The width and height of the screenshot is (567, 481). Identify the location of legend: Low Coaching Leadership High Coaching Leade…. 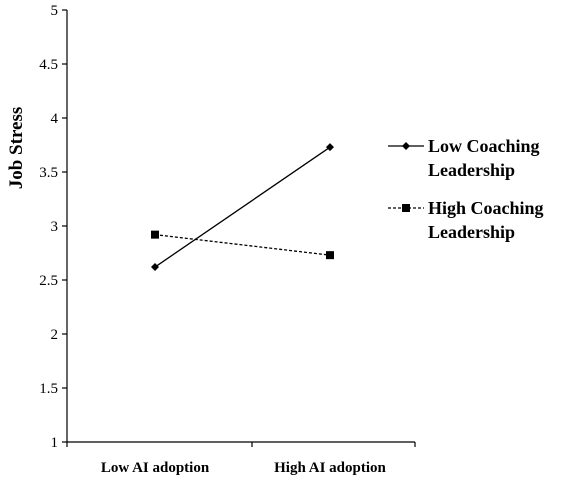
(466, 189).